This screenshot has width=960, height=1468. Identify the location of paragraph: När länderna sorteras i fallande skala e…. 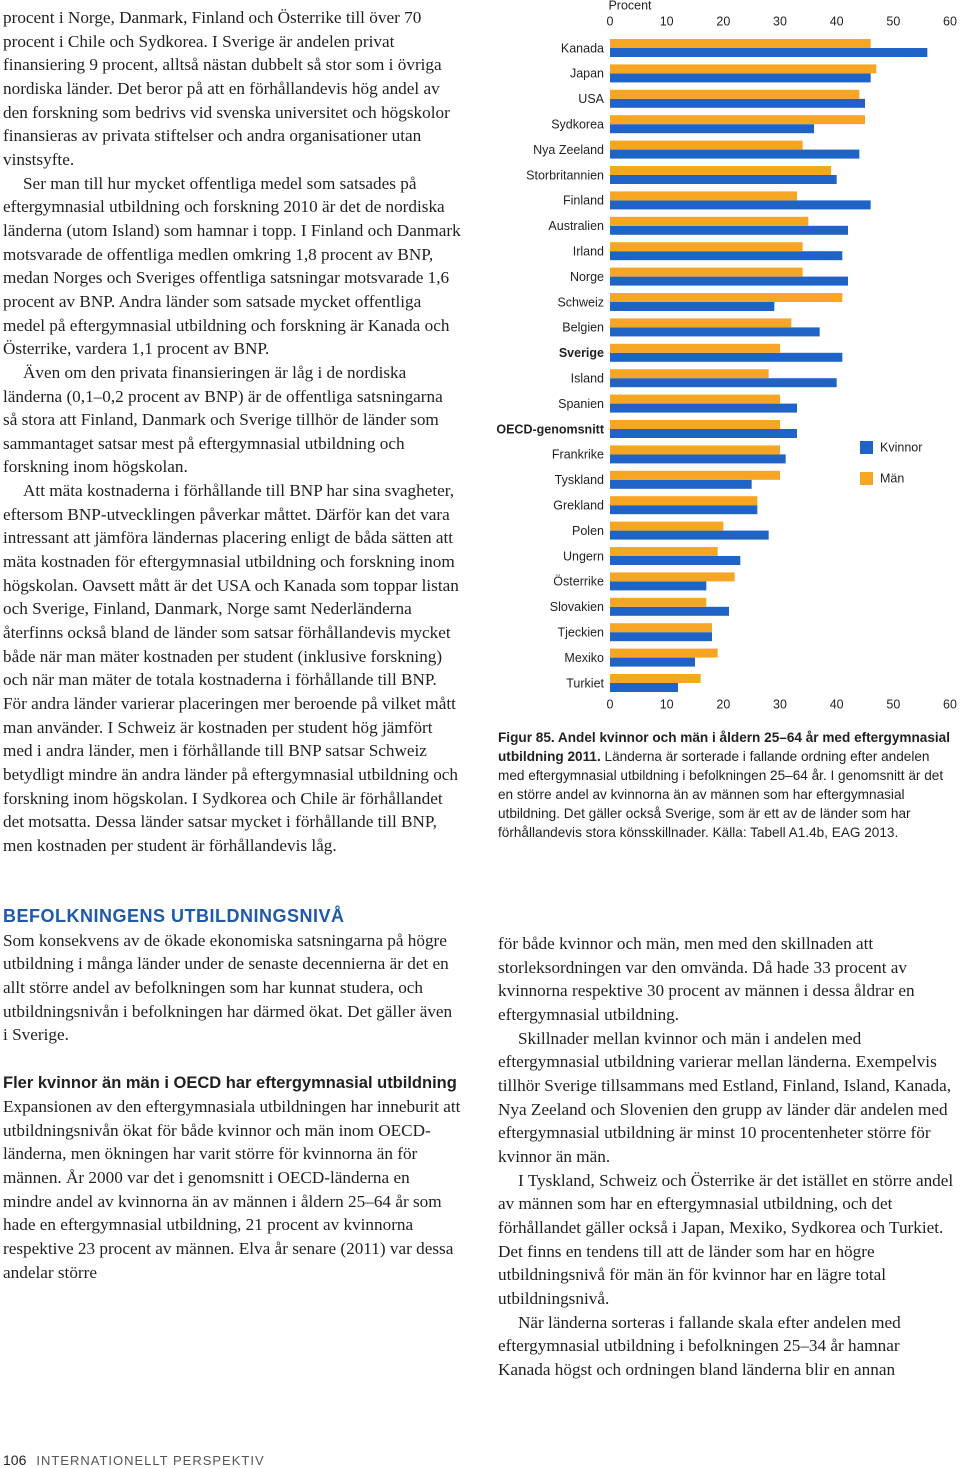
(699, 1345).